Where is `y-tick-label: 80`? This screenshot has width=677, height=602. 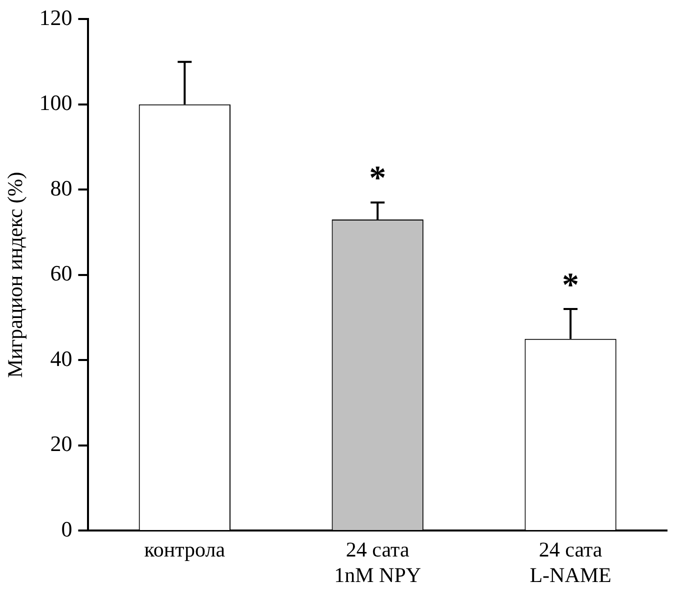 y-tick-label: 80 is located at coordinates (61, 187).